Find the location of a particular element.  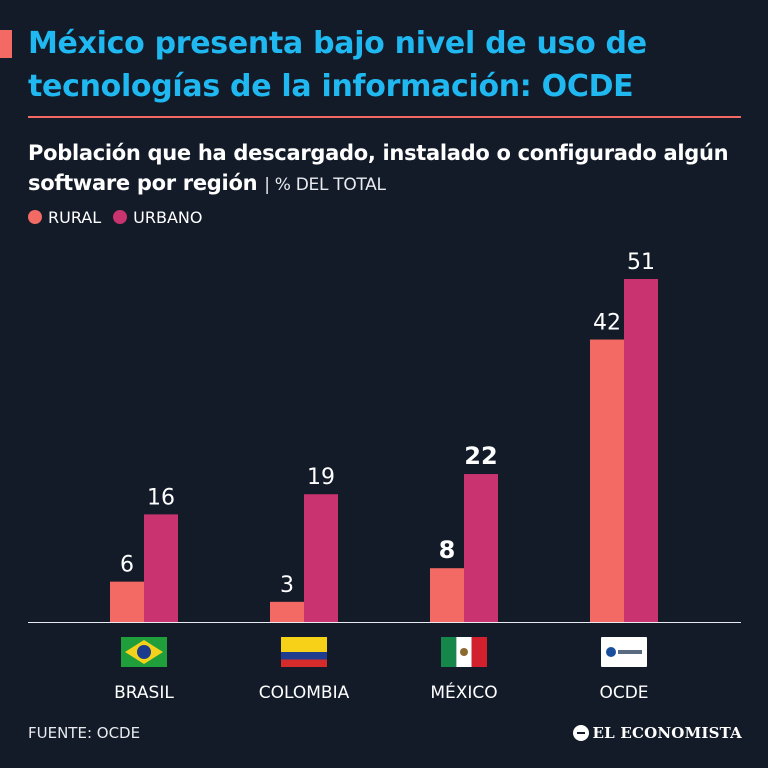

brand-logo: EL ECONOMISTA is located at coordinates (657, 733).